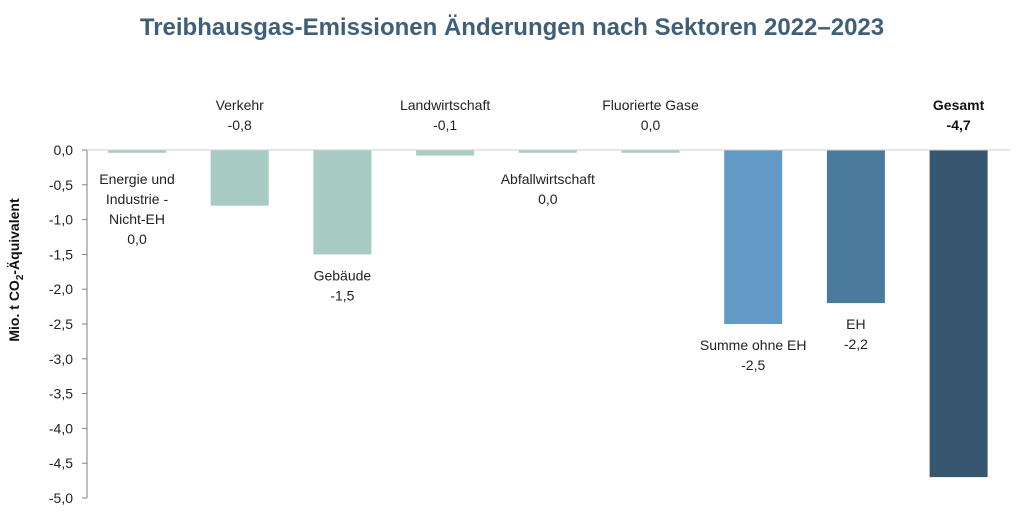 The width and height of the screenshot is (1024, 514). Describe the element at coordinates (445, 105) in the screenshot. I see `category-label-4: Landwirtschaft` at that location.